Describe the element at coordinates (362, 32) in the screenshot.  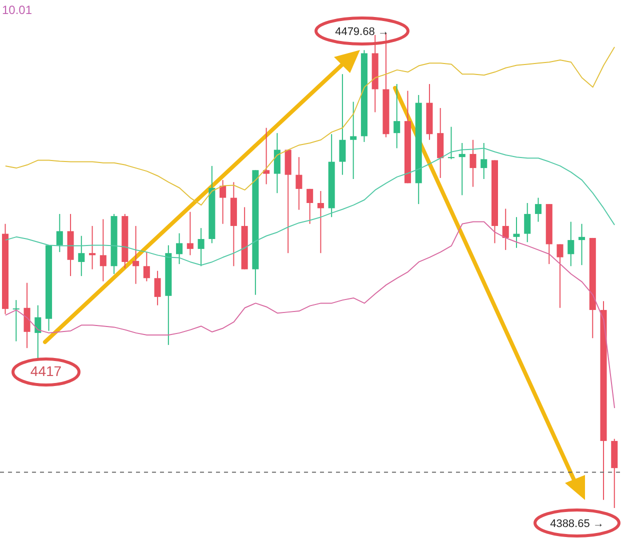
I see `annotation: 4479.68 →` at that location.